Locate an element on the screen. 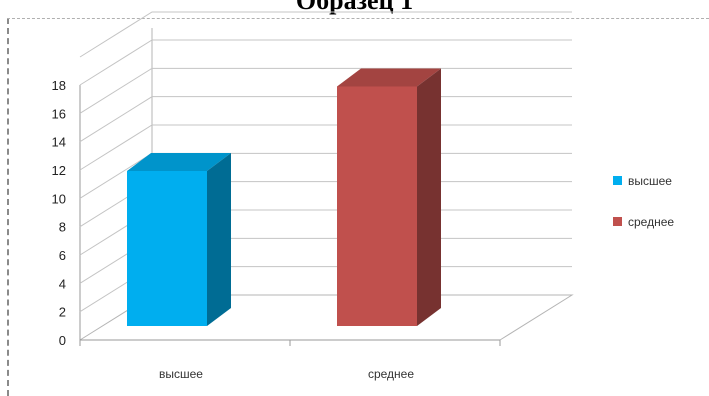  y-tick-label: 12 is located at coordinates (59, 170).